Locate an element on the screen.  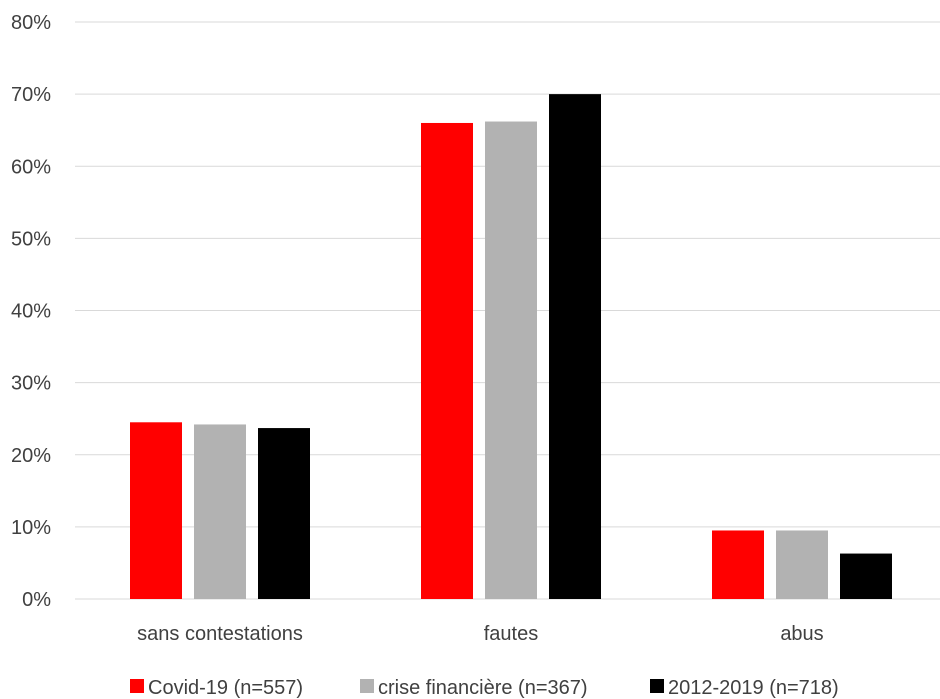
x-category-label: fautes is located at coordinates (511, 634).